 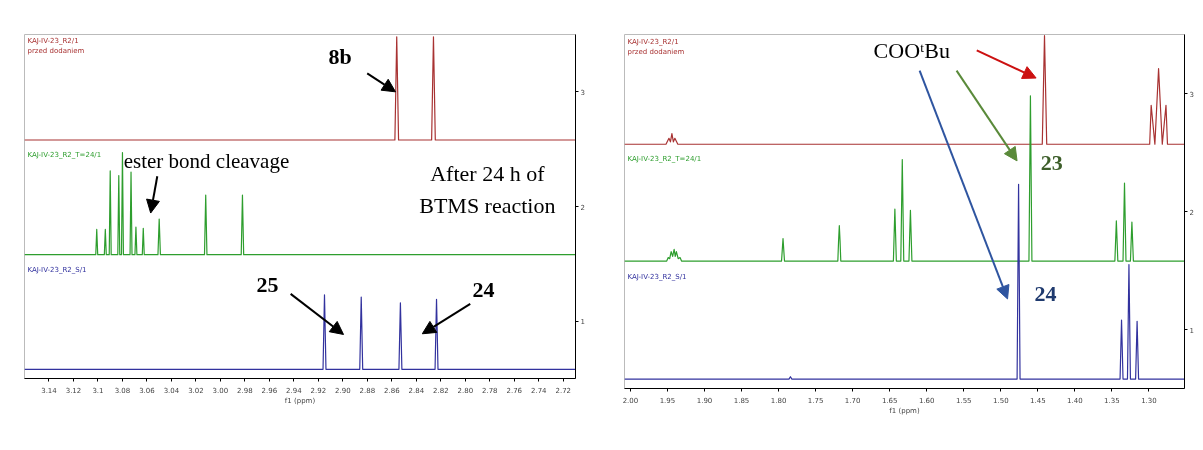 What do you see at coordinates (1051, 163) in the screenshot?
I see `annotation: 23` at bounding box center [1051, 163].